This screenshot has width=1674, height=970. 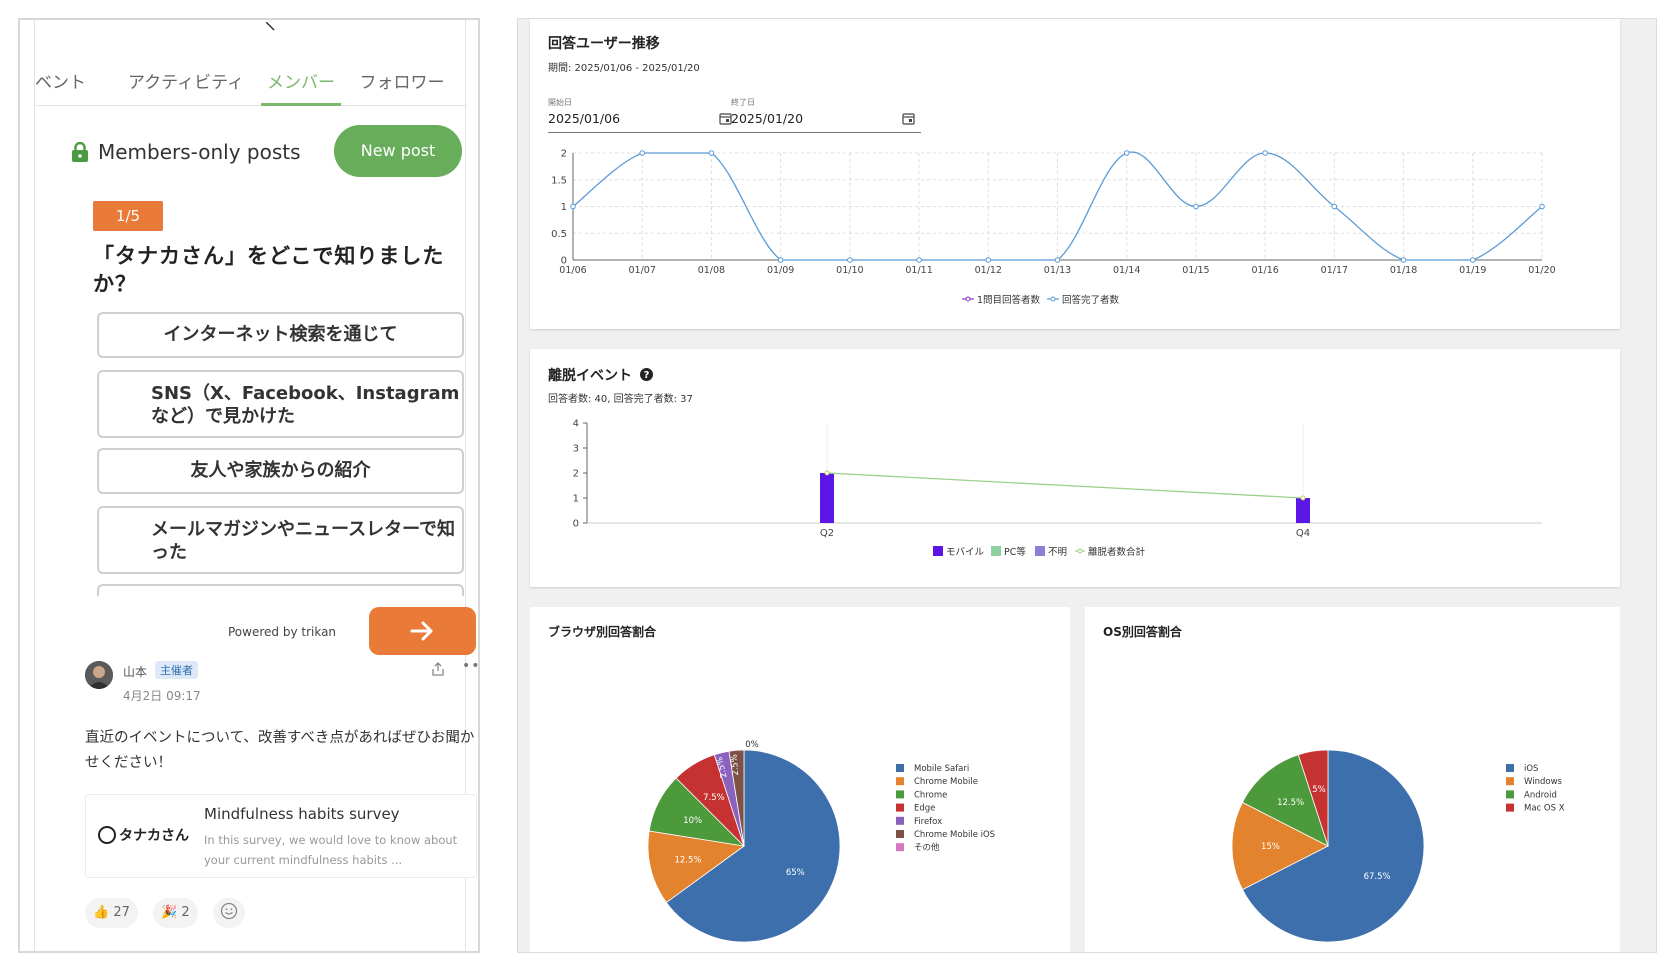 What do you see at coordinates (301, 74) in the screenshot?
I see `tab-members: メンバー` at bounding box center [301, 74].